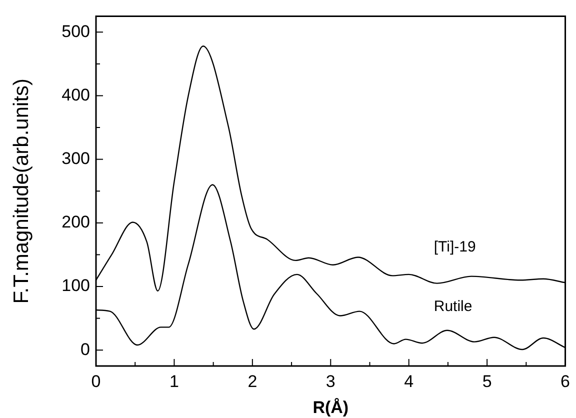 The width and height of the screenshot is (576, 418). What do you see at coordinates (76, 158) in the screenshot?
I see `y-tick-label: 300` at bounding box center [76, 158].